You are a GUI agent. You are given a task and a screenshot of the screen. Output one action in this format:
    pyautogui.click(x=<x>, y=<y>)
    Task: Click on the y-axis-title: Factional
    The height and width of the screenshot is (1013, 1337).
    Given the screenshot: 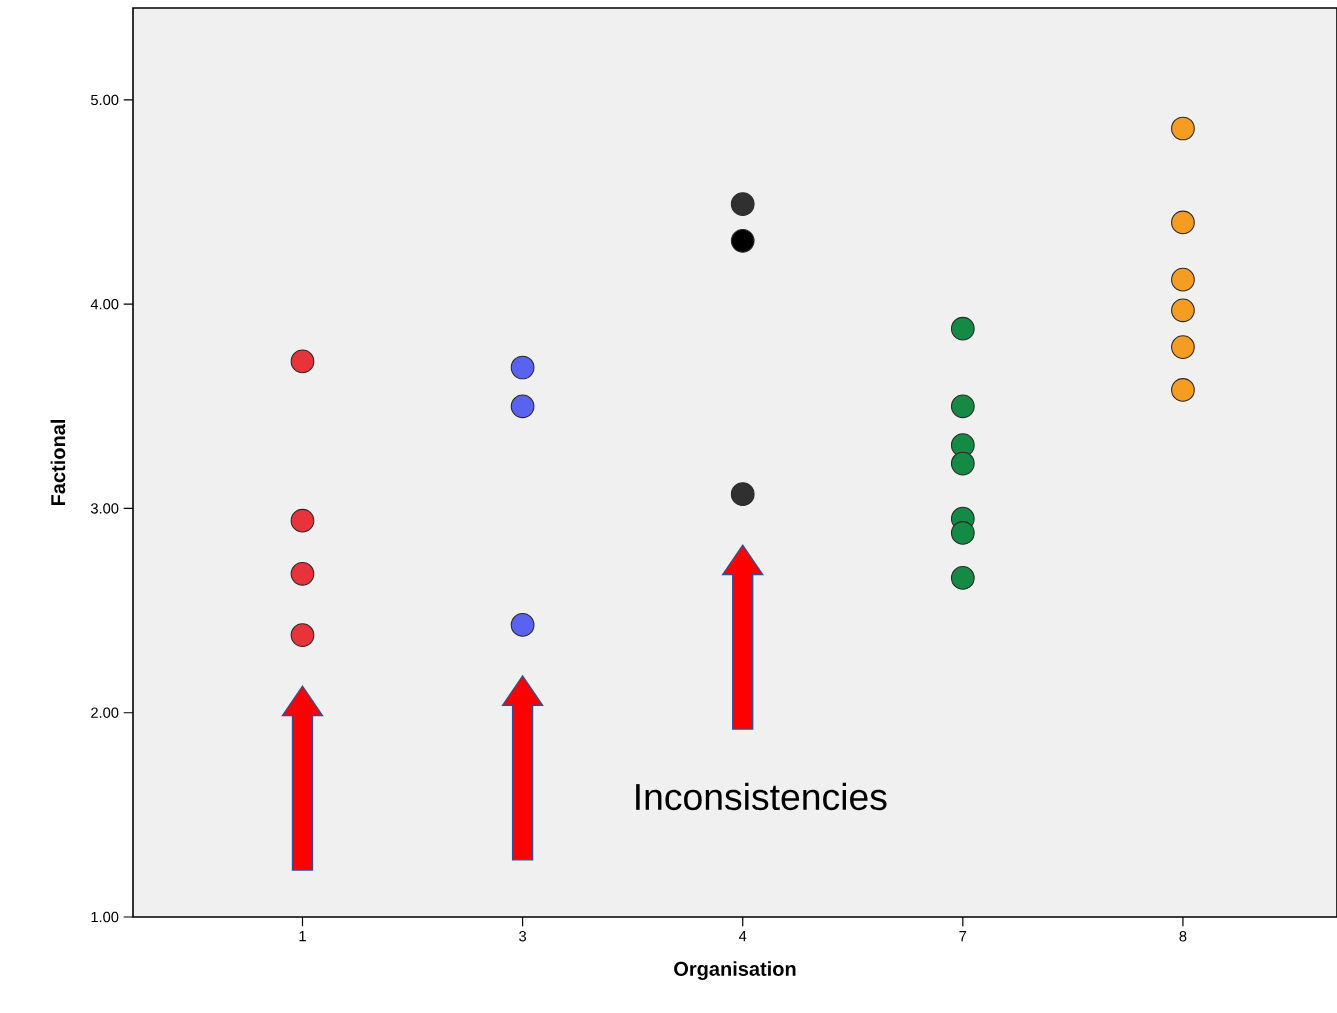 What is the action you would take?
    pyautogui.click(x=58, y=463)
    